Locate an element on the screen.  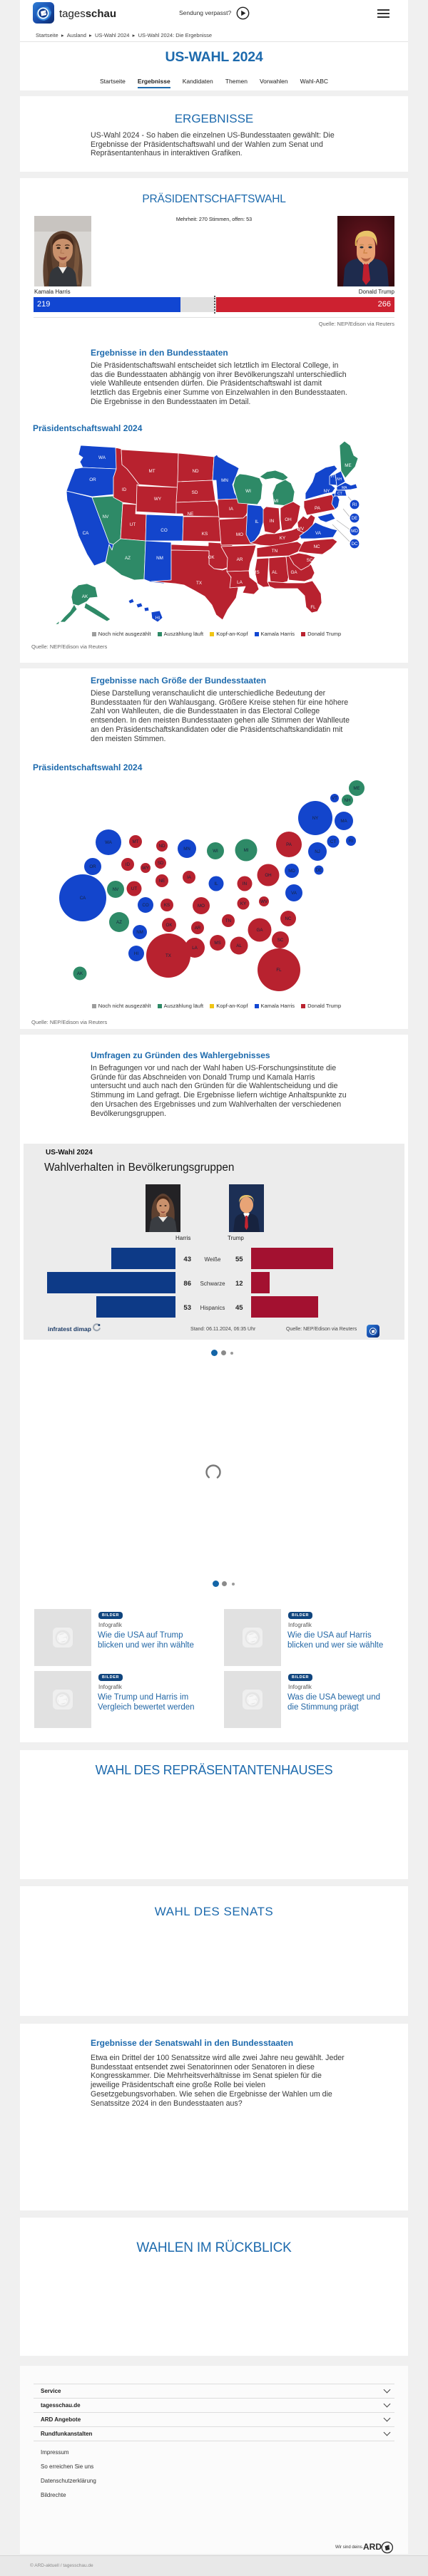
svg-text: DC is located at coordinates (354, 544).